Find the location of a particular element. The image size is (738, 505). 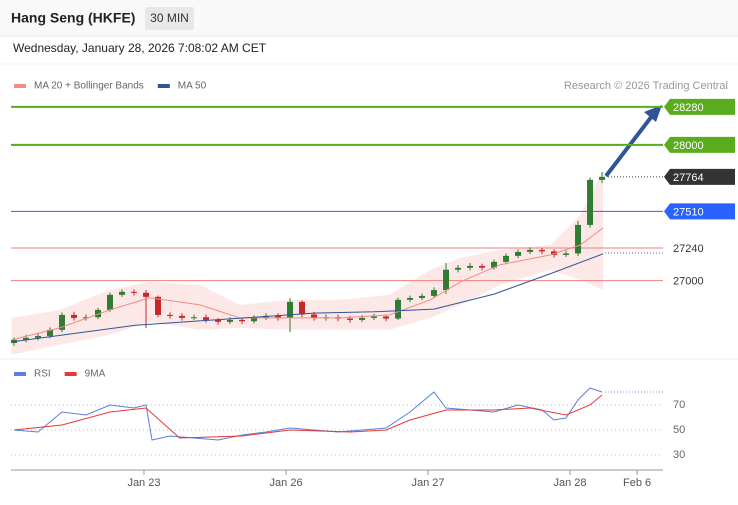

title: Hang Seng (HKFE) is located at coordinates (73, 18).